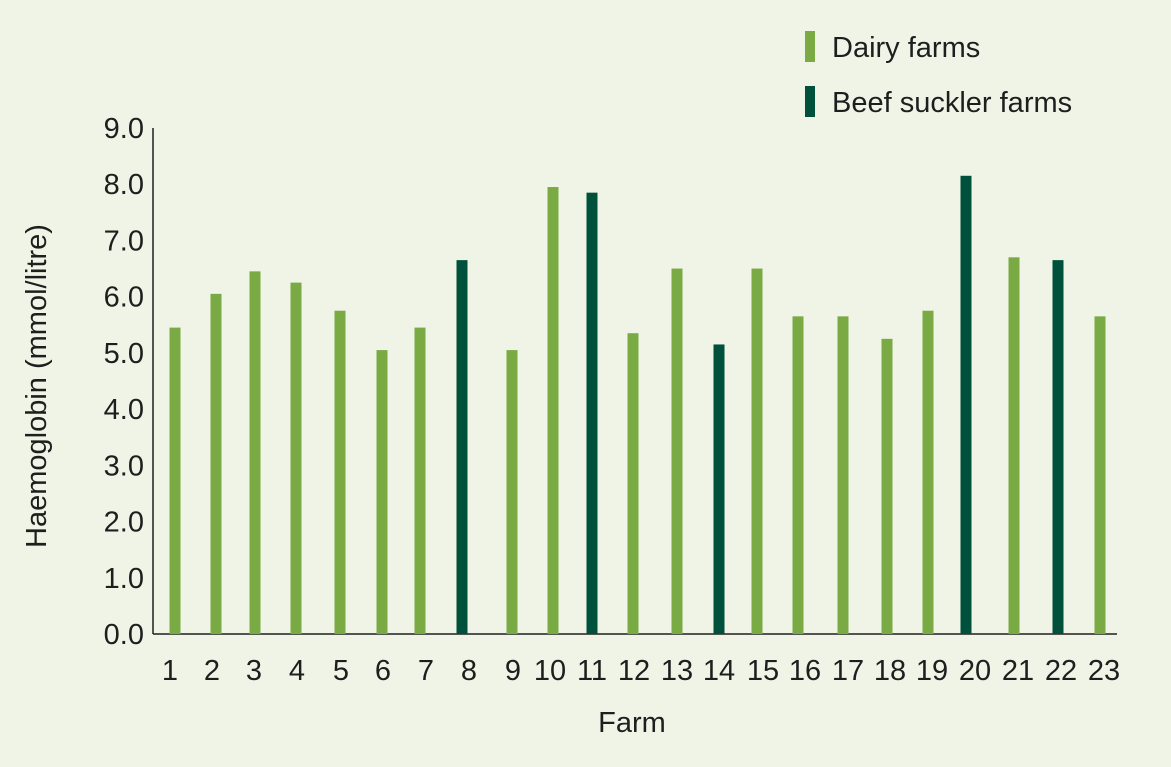 The height and width of the screenshot is (767, 1171). Describe the element at coordinates (341, 671) in the screenshot. I see `x-tick-label: 5` at that location.